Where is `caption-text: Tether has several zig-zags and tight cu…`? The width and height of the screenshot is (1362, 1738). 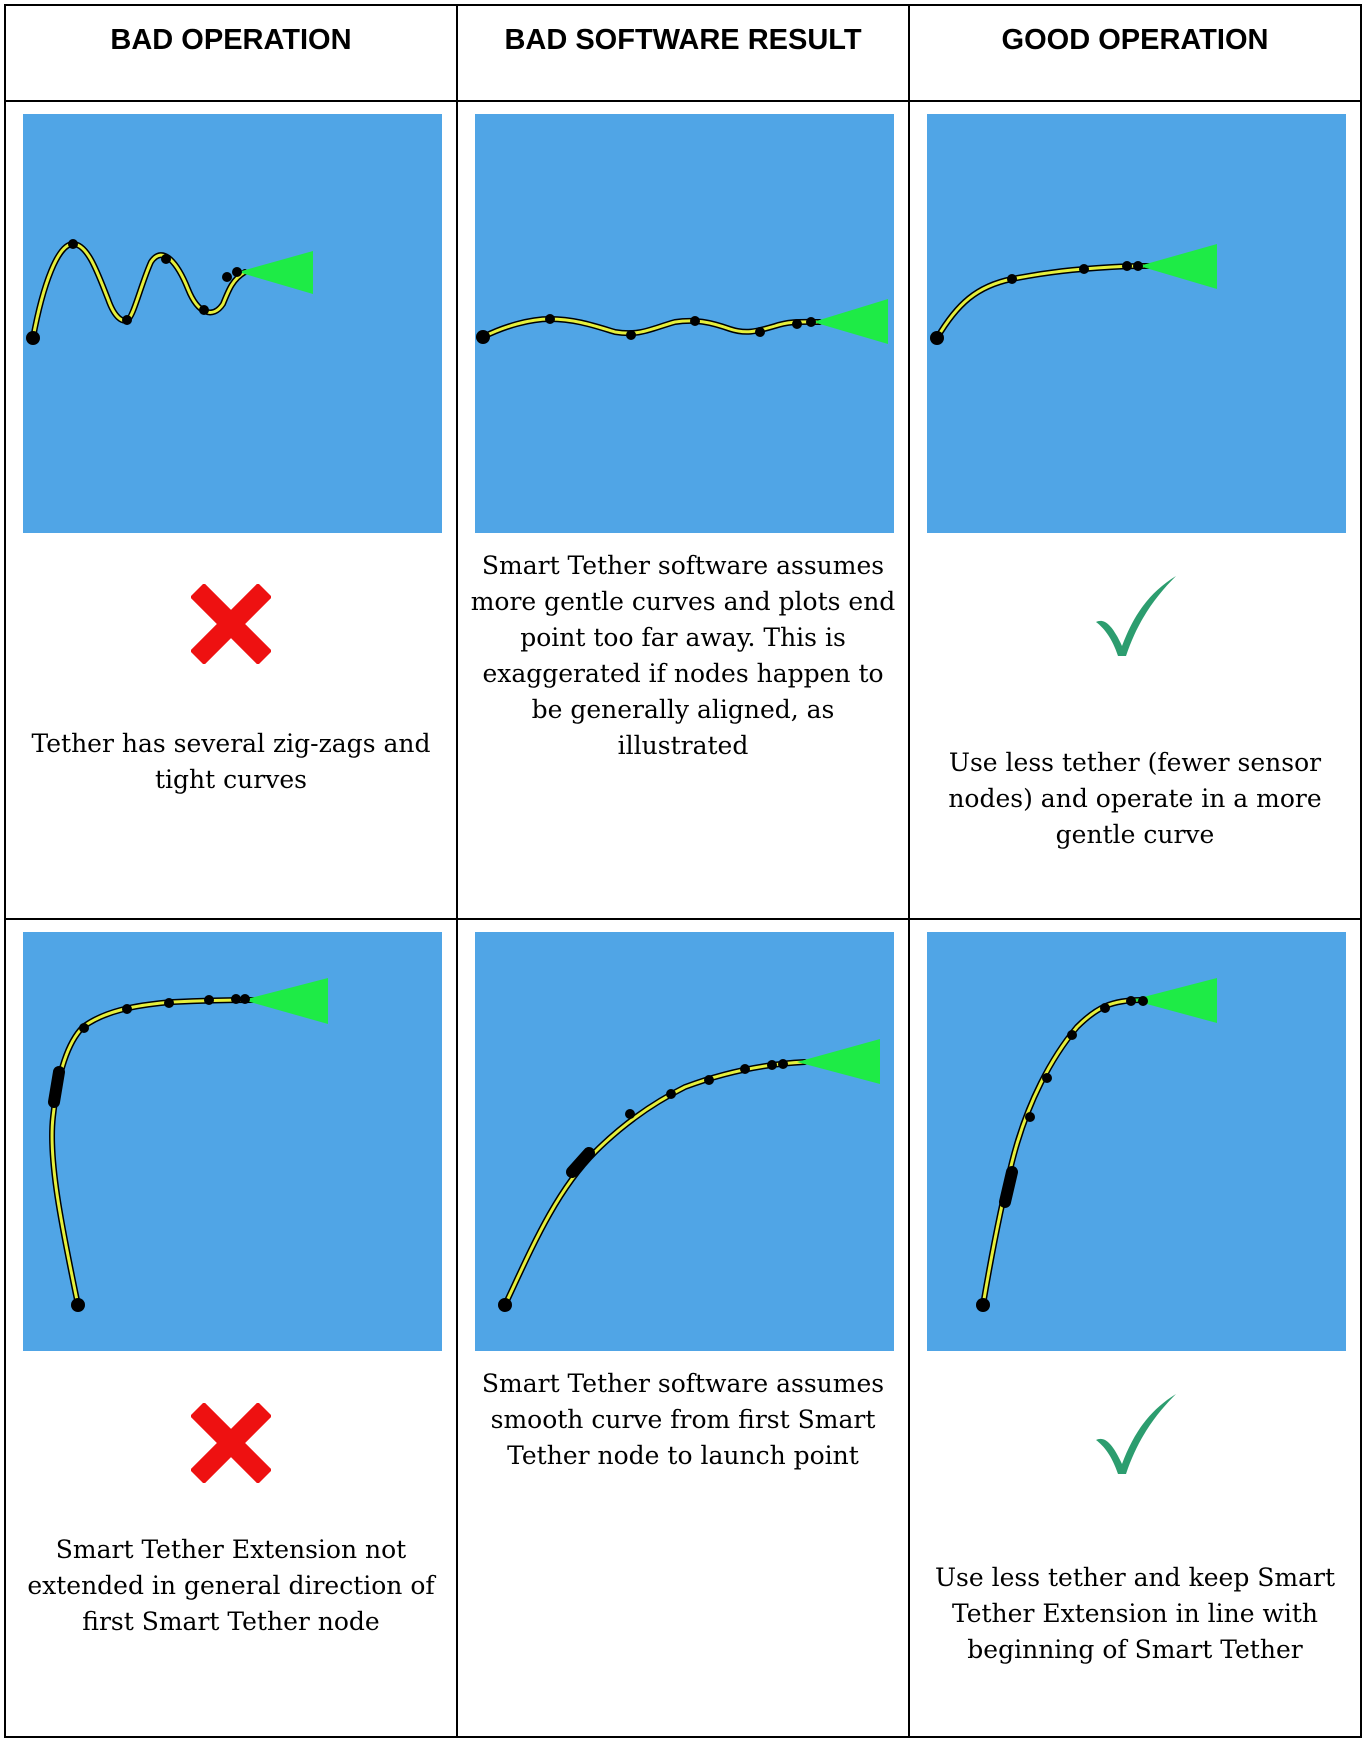 caption-text: Tether has several zig-zags and tight cu… is located at coordinates (231, 761).